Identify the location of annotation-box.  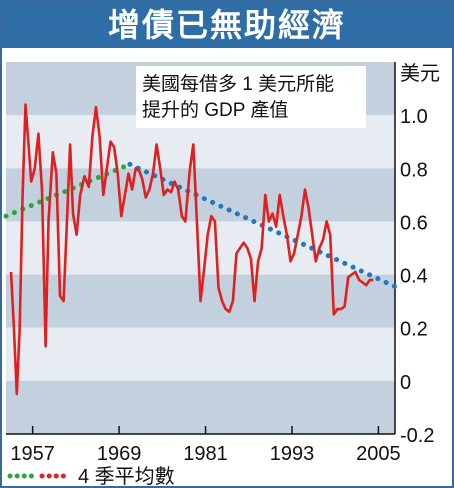
(251, 97).